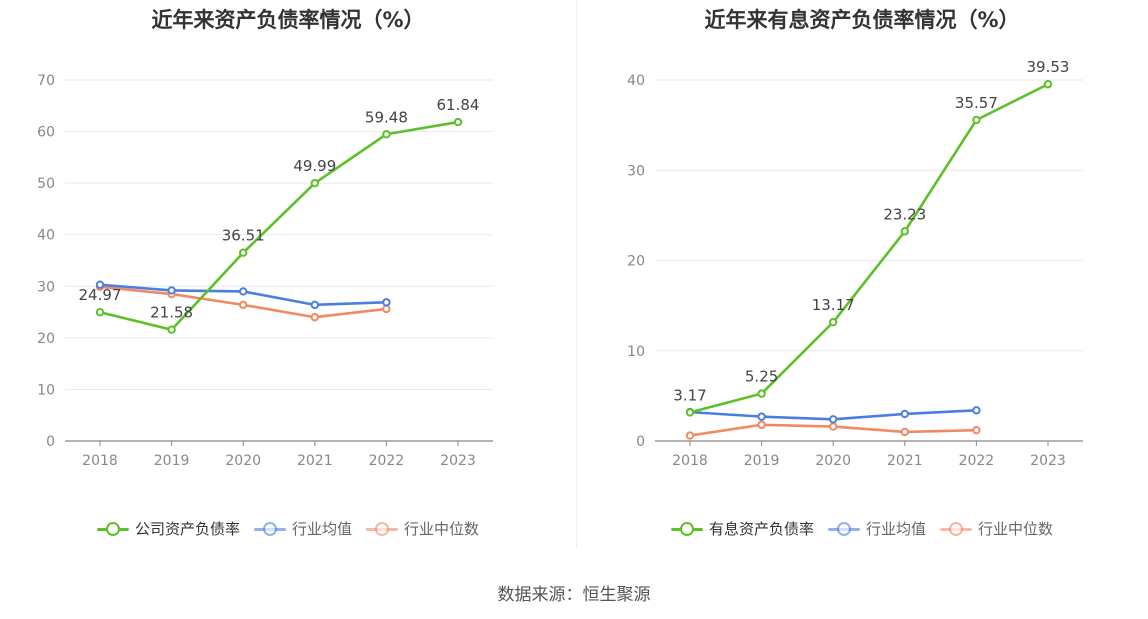 This screenshot has width=1148, height=619. I want to click on data-label: 35.57, so click(976, 103).